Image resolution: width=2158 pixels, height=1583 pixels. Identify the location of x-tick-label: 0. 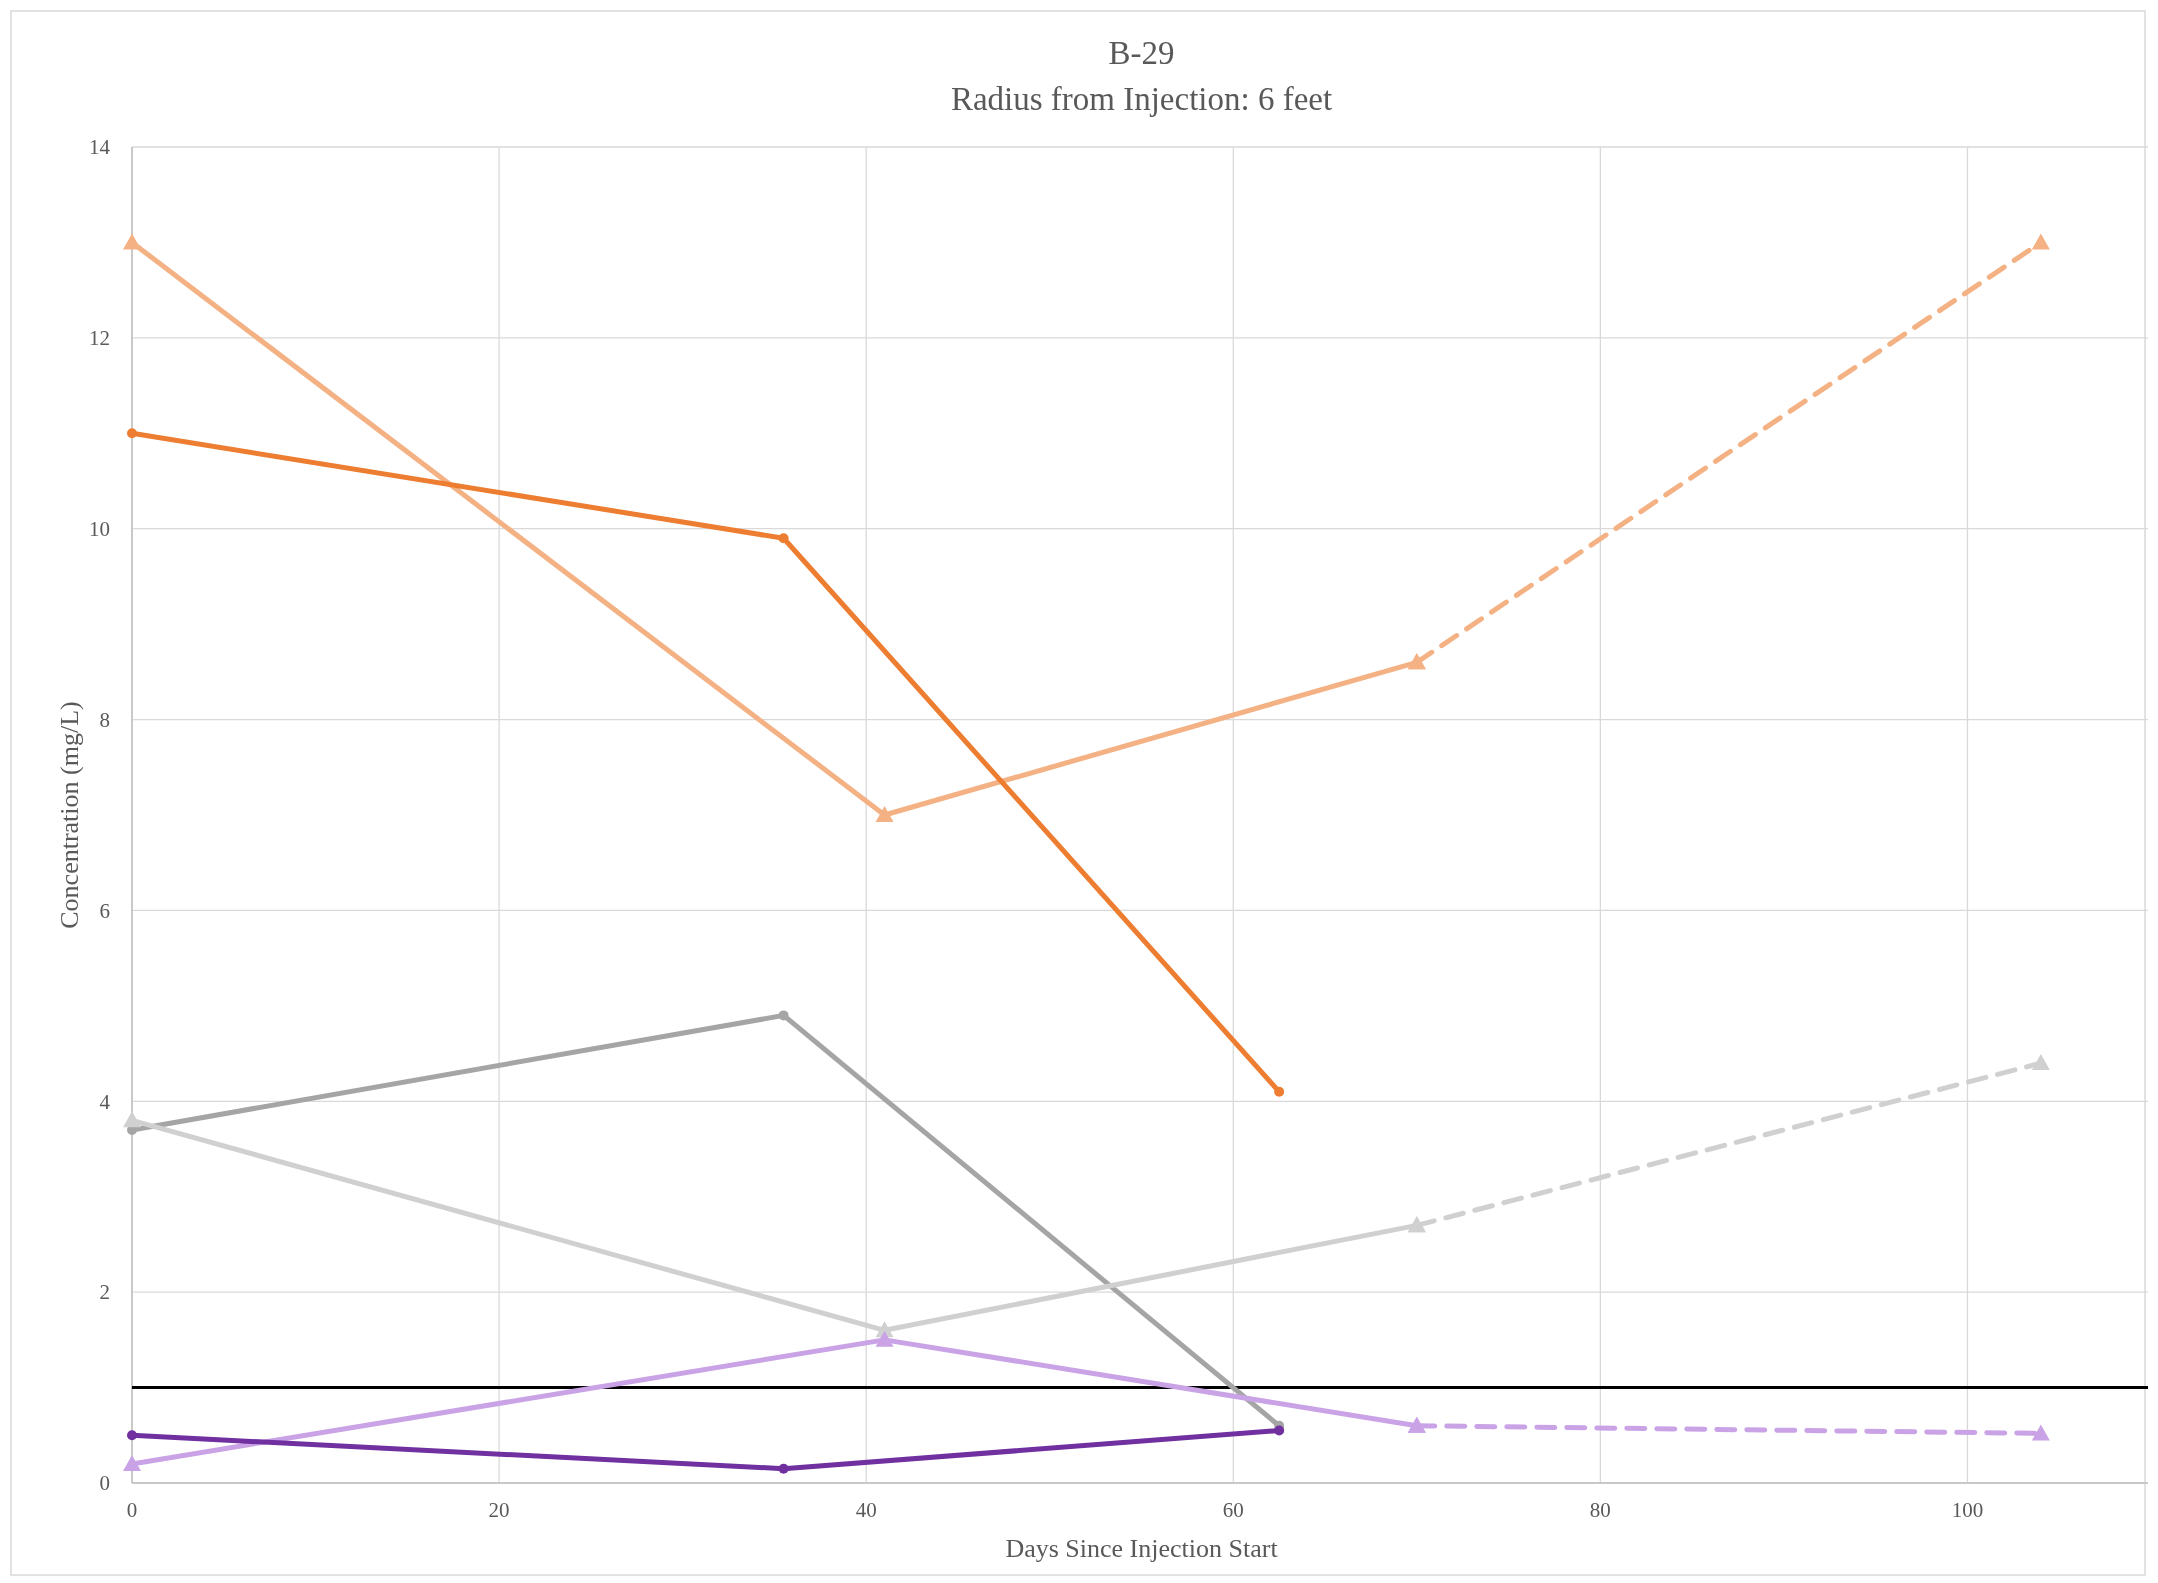
(132, 1510).